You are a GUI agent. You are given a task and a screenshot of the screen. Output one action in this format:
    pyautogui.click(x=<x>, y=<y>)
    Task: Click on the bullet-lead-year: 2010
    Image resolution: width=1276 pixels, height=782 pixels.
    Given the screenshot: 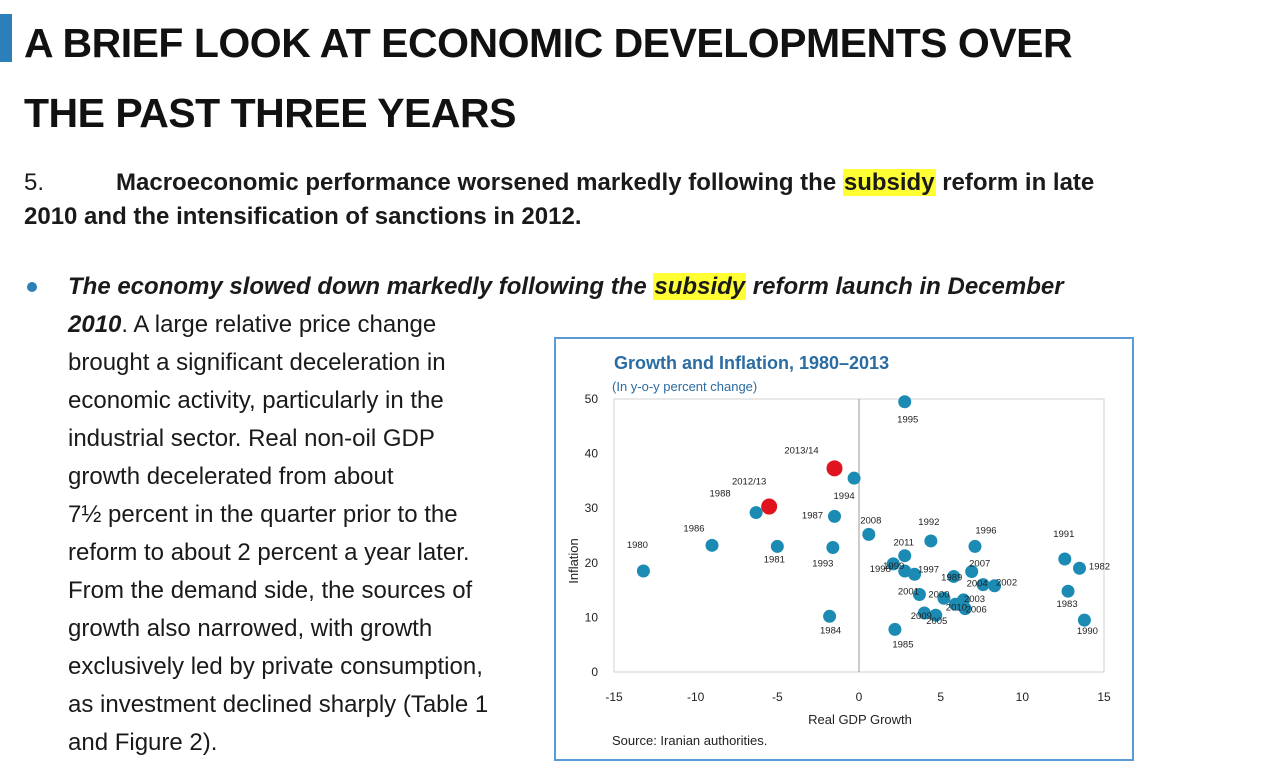 What is the action you would take?
    pyautogui.click(x=95, y=324)
    